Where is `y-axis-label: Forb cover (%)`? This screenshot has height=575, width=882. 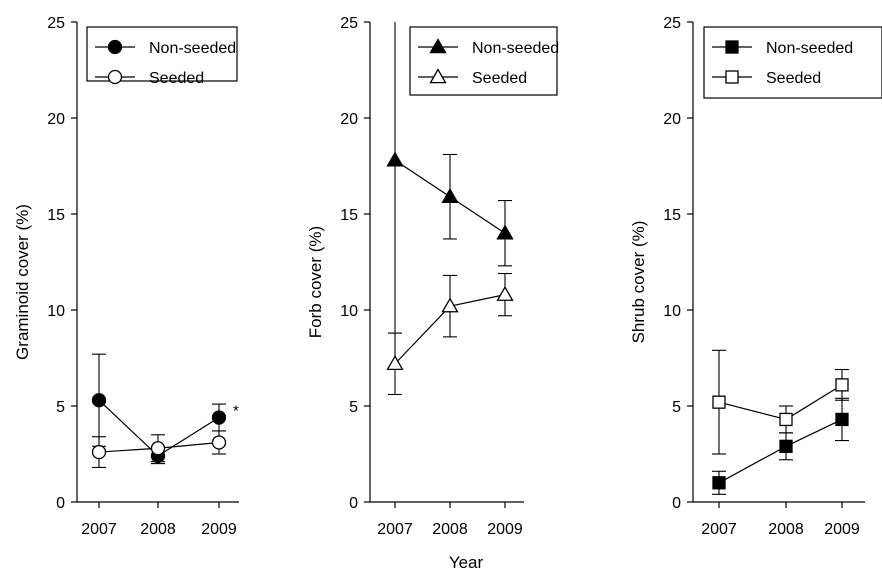 y-axis-label: Forb cover (%) is located at coordinates (315, 282).